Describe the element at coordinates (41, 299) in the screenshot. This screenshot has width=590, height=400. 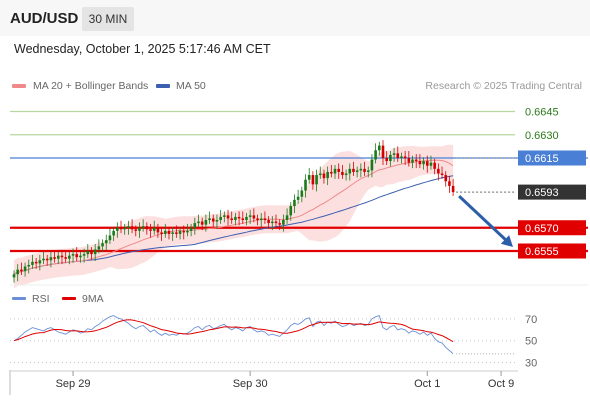
I see `rsi-legend-label: RSI` at that location.